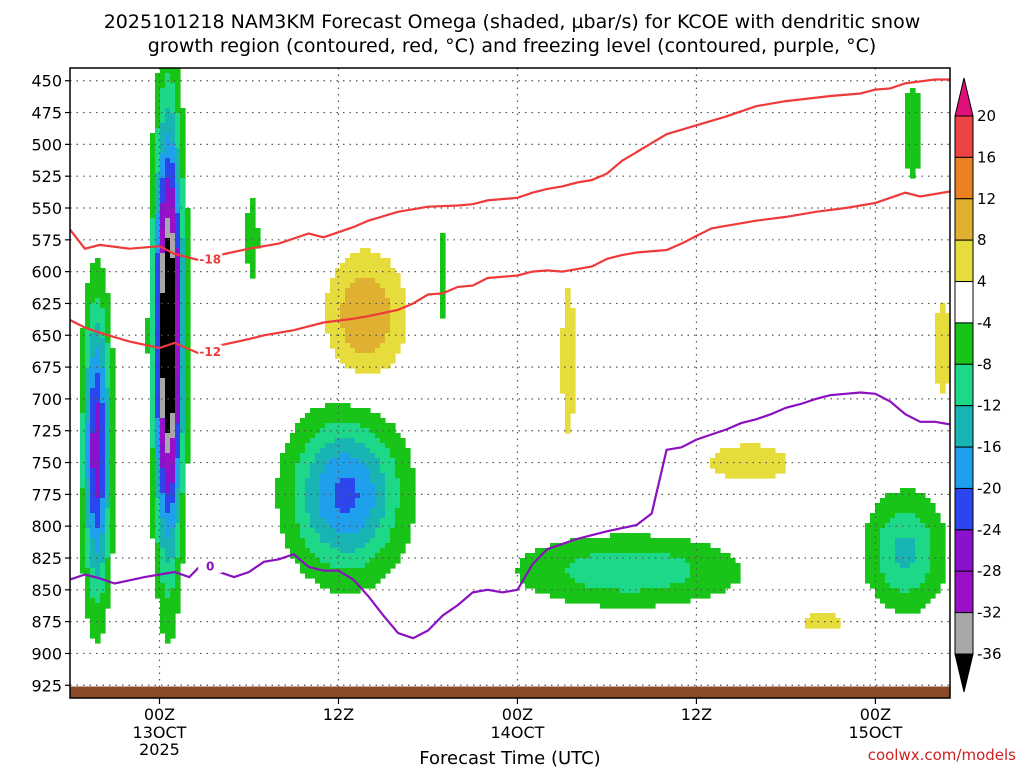  I want to click on colorbar-label: -8, so click(984, 364).